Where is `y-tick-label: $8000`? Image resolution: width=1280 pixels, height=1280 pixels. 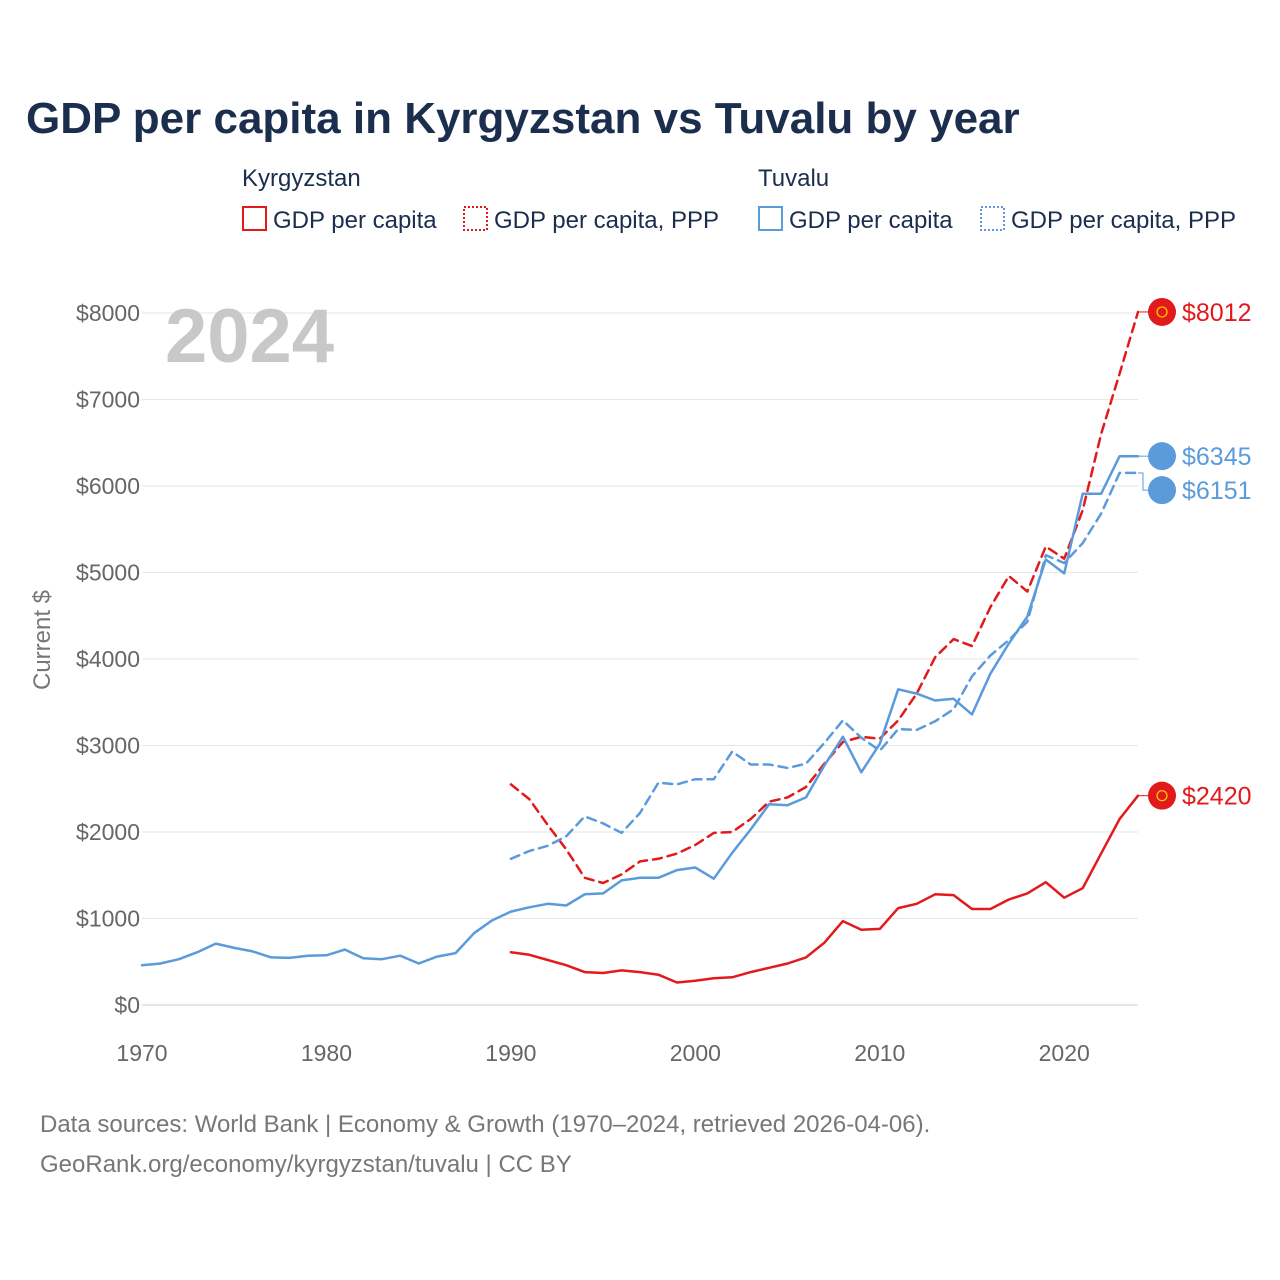 y-tick-label: $8000 is located at coordinates (108, 313).